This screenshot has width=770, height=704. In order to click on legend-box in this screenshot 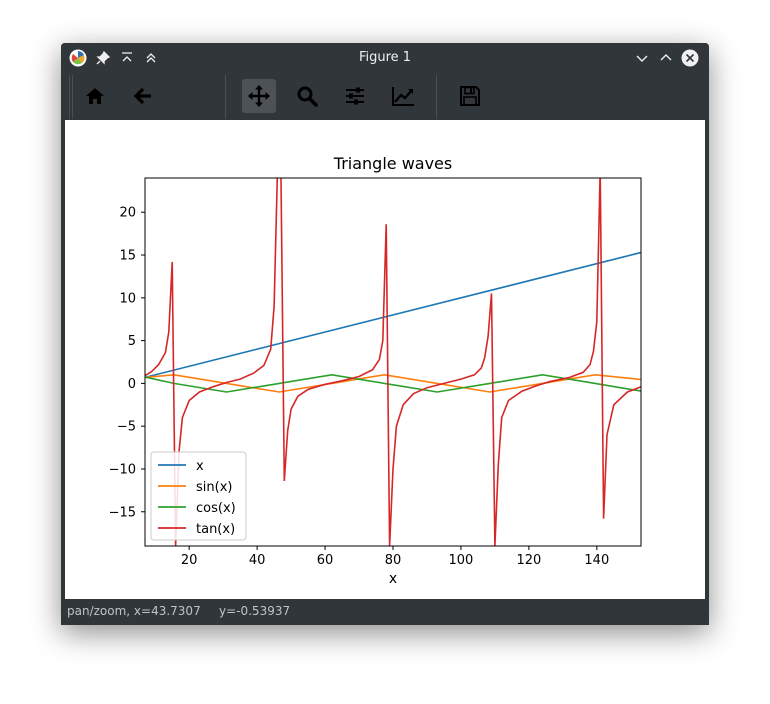, I will do `click(198, 496)`.